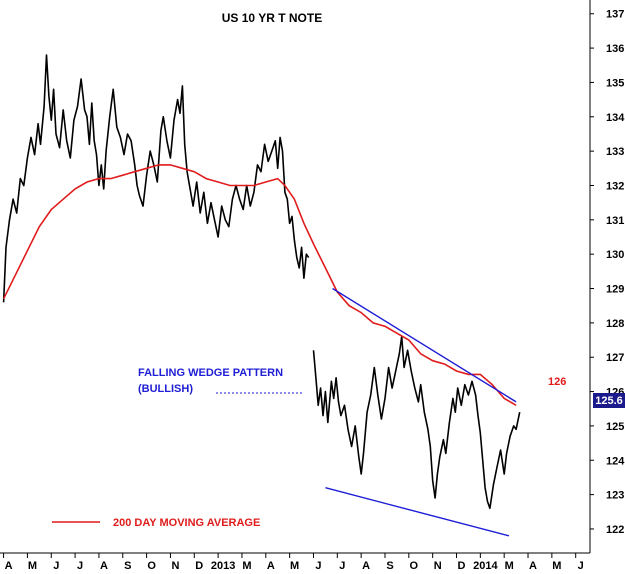 The height and width of the screenshot is (574, 625). I want to click on y-tick-label: 133, so click(615, 152).